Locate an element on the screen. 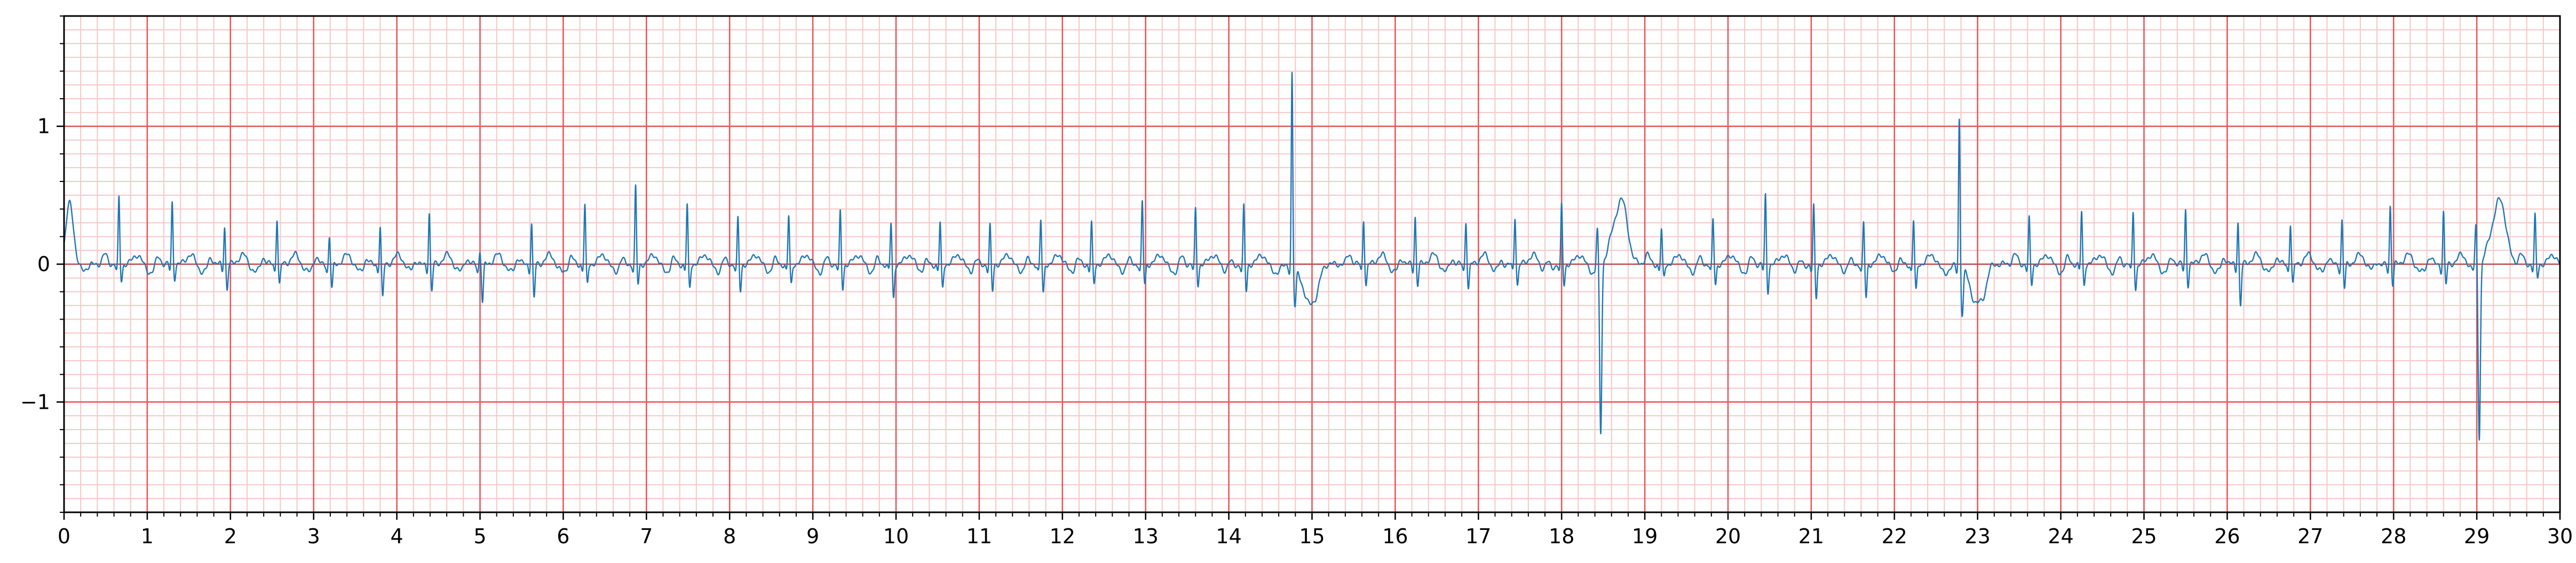  x-tick-label: 16 is located at coordinates (1395, 536).